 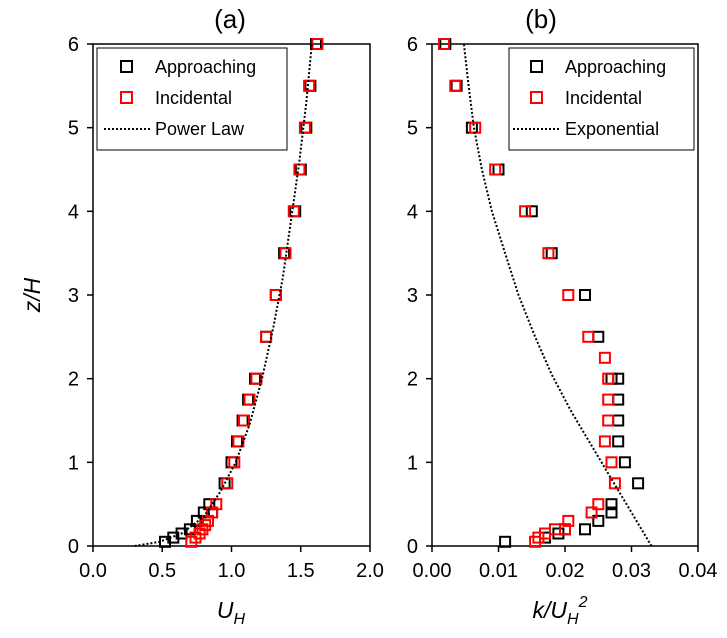 What do you see at coordinates (412, 547) in the screenshot?
I see `panel-b-y-tick-label: 0` at bounding box center [412, 547].